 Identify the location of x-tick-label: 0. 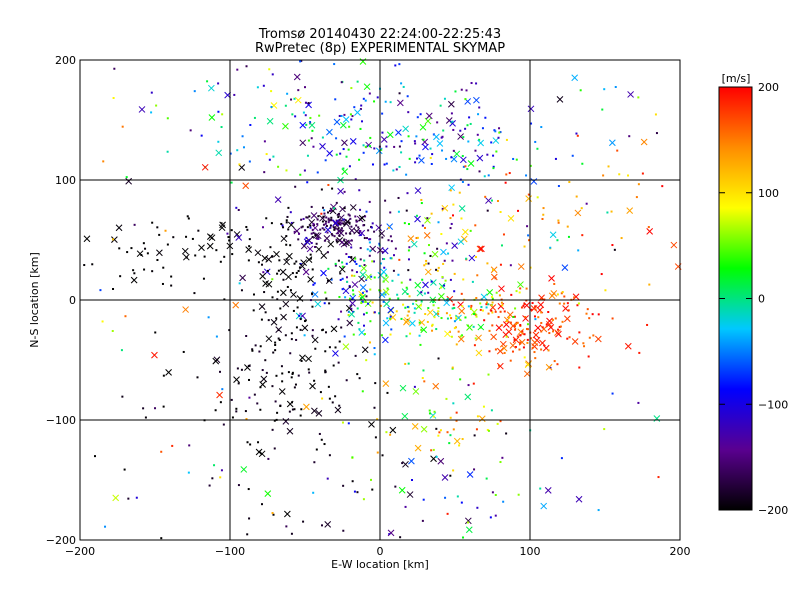
(380, 551).